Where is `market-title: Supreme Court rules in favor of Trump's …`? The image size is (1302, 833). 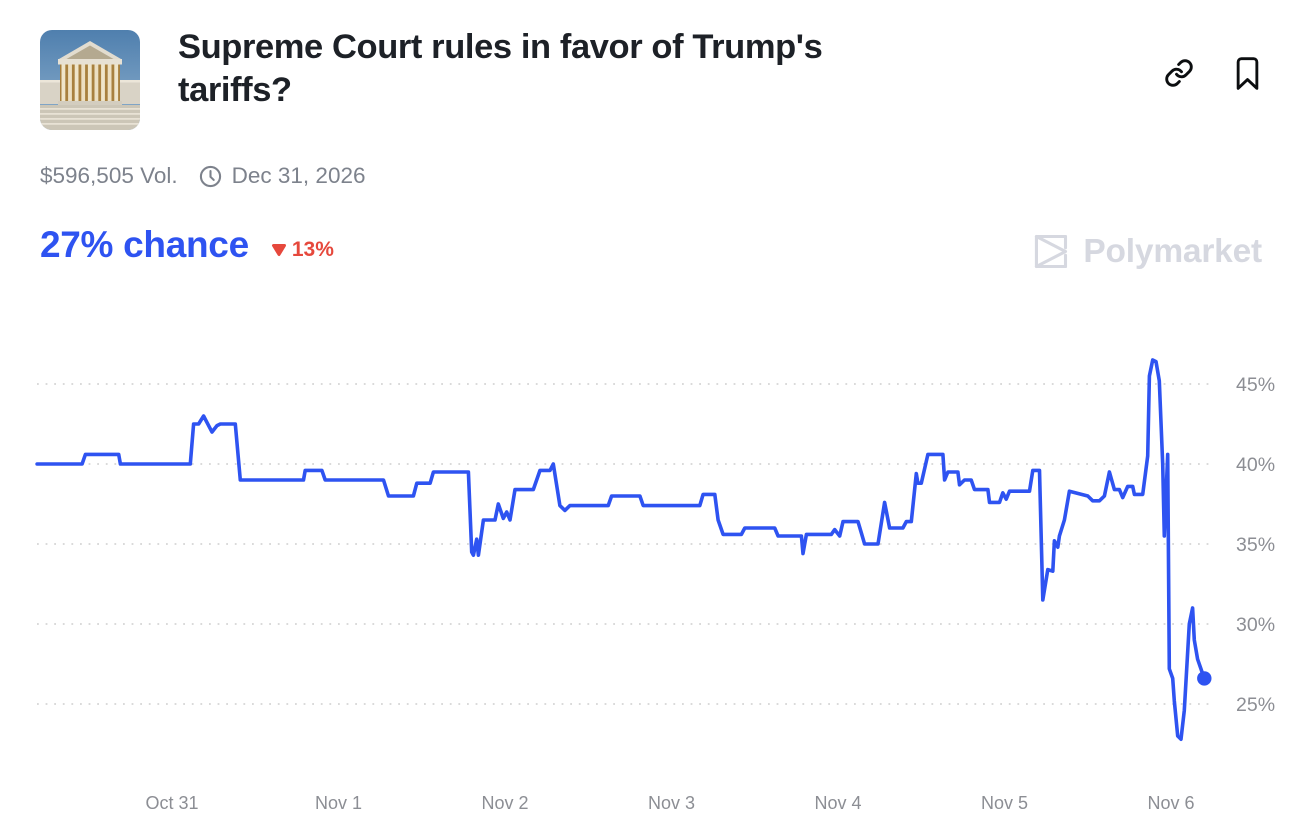
market-title: Supreme Court rules in favor of Trump's … is located at coordinates (500, 68).